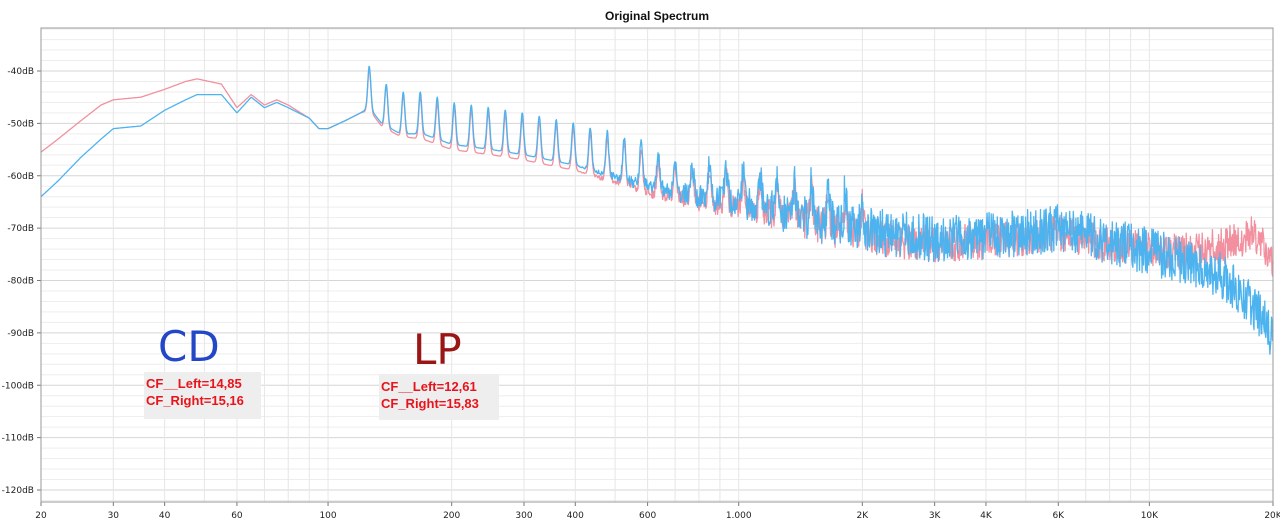 The height and width of the screenshot is (527, 1280). I want to click on y-tick-label: -110dB, so click(18, 439).